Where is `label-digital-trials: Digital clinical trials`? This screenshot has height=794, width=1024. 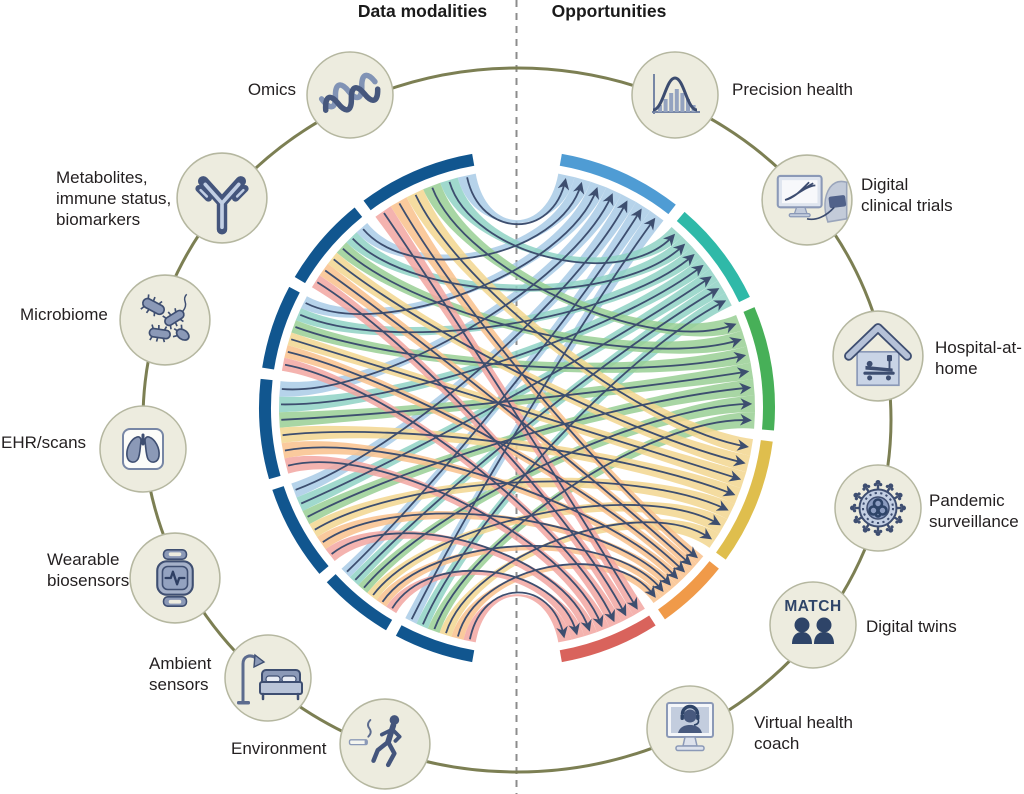
label-digital-trials: Digital clinical trials is located at coordinates (907, 195).